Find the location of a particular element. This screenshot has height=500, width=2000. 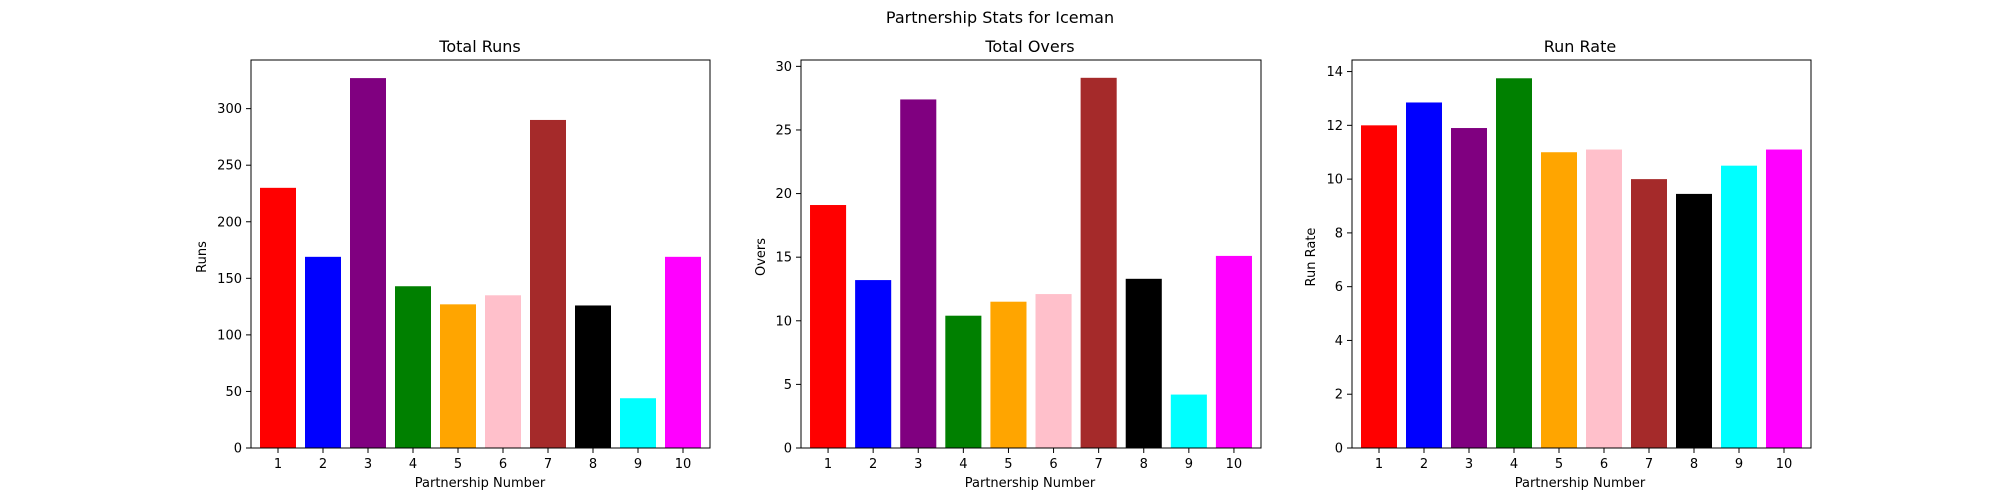

y-tick-label: 12 is located at coordinates (1334, 126).